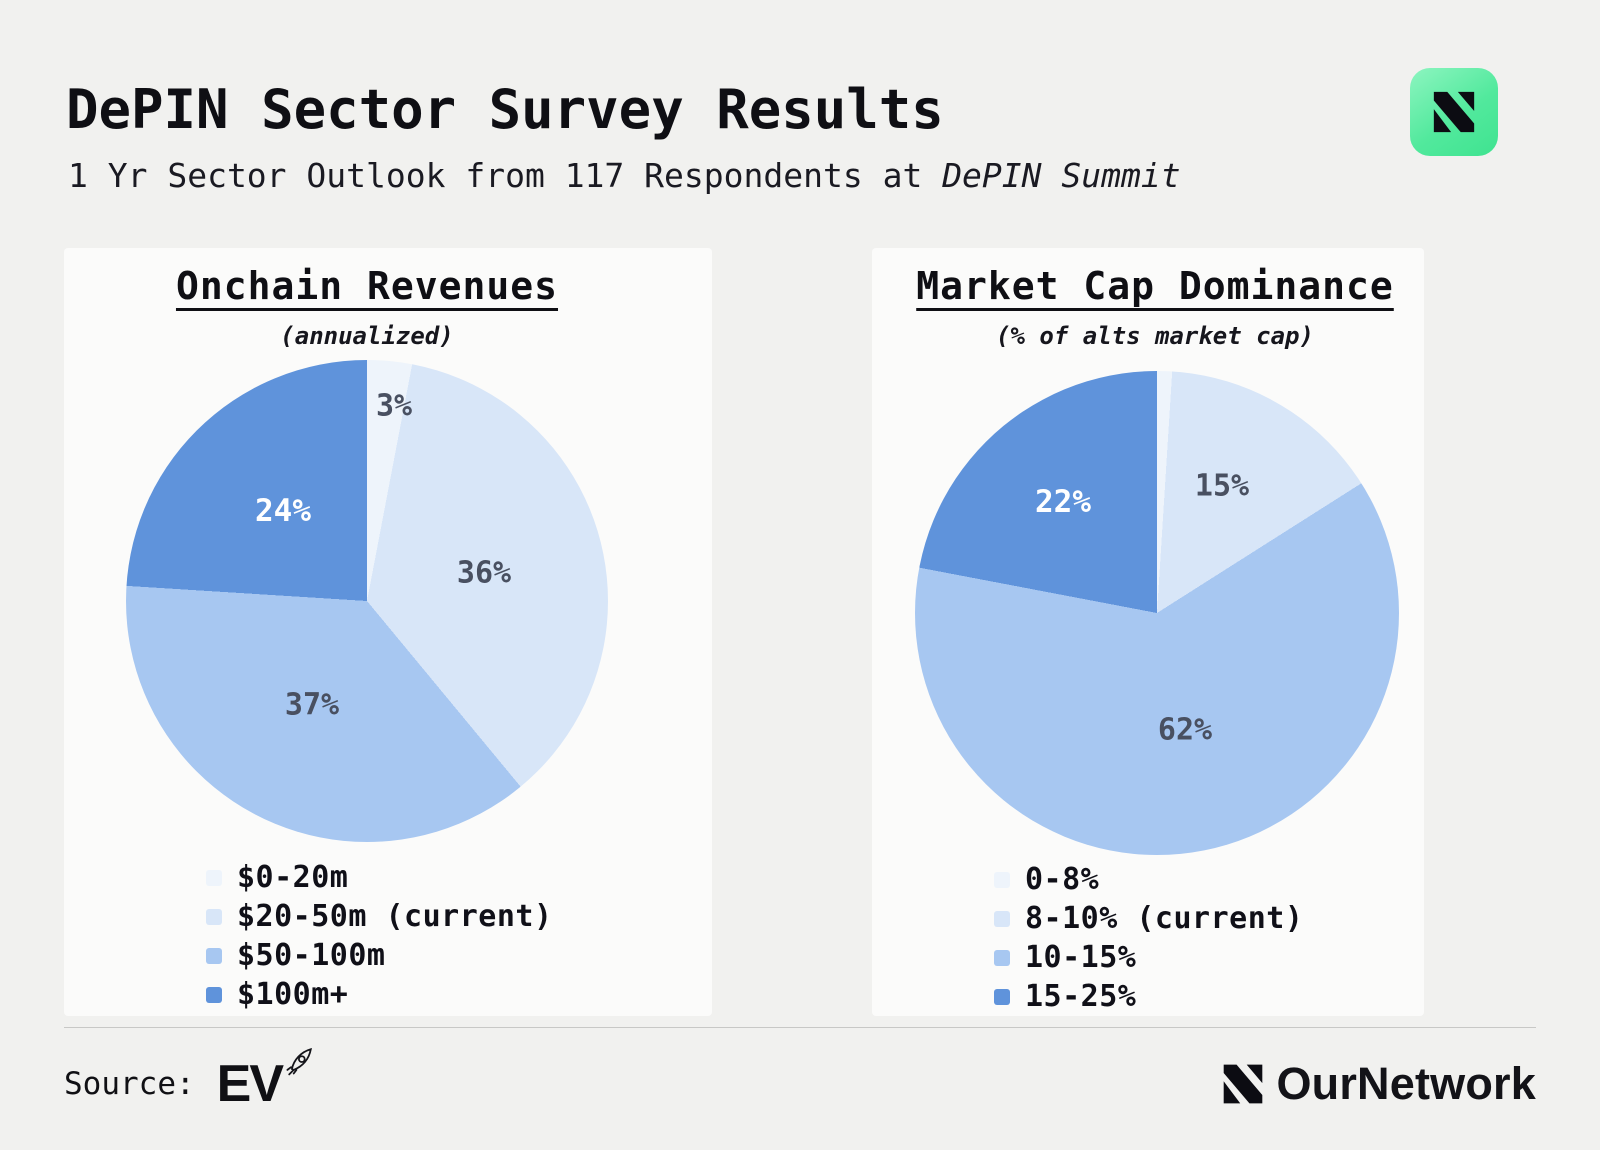 Image resolution: width=1600 pixels, height=1150 pixels. What do you see at coordinates (1406, 1083) in the screenshot?
I see `brand-name: OurNetwork` at bounding box center [1406, 1083].